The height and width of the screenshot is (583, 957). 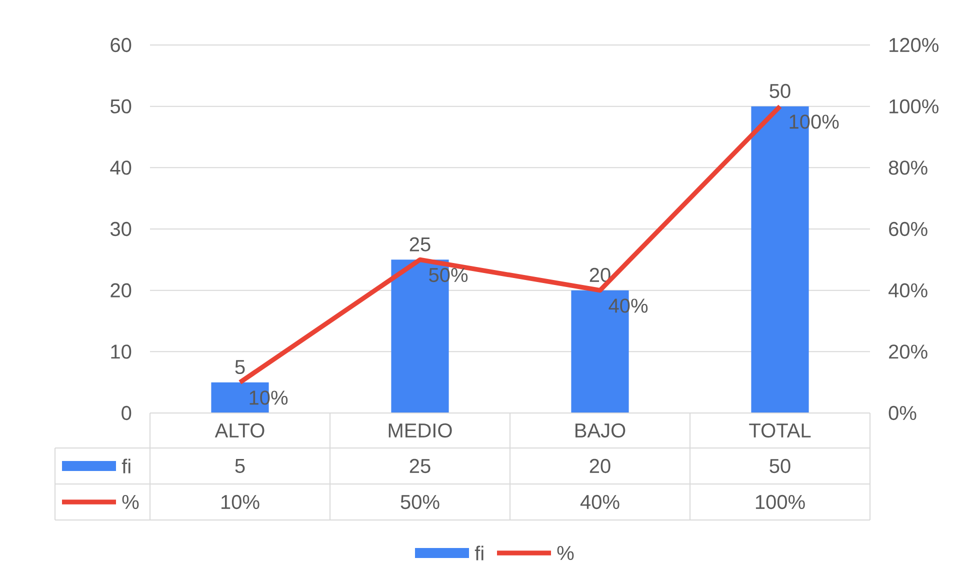 I want to click on y2-tick-label: 20%, so click(x=908, y=351).